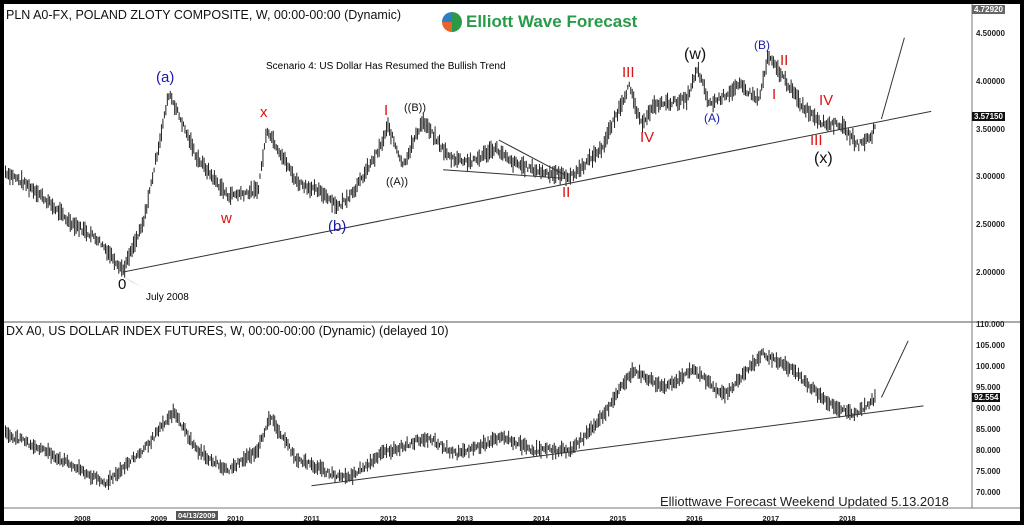 The width and height of the screenshot is (1024, 525). I want to click on dx-y-tick: 70.000, so click(988, 492).